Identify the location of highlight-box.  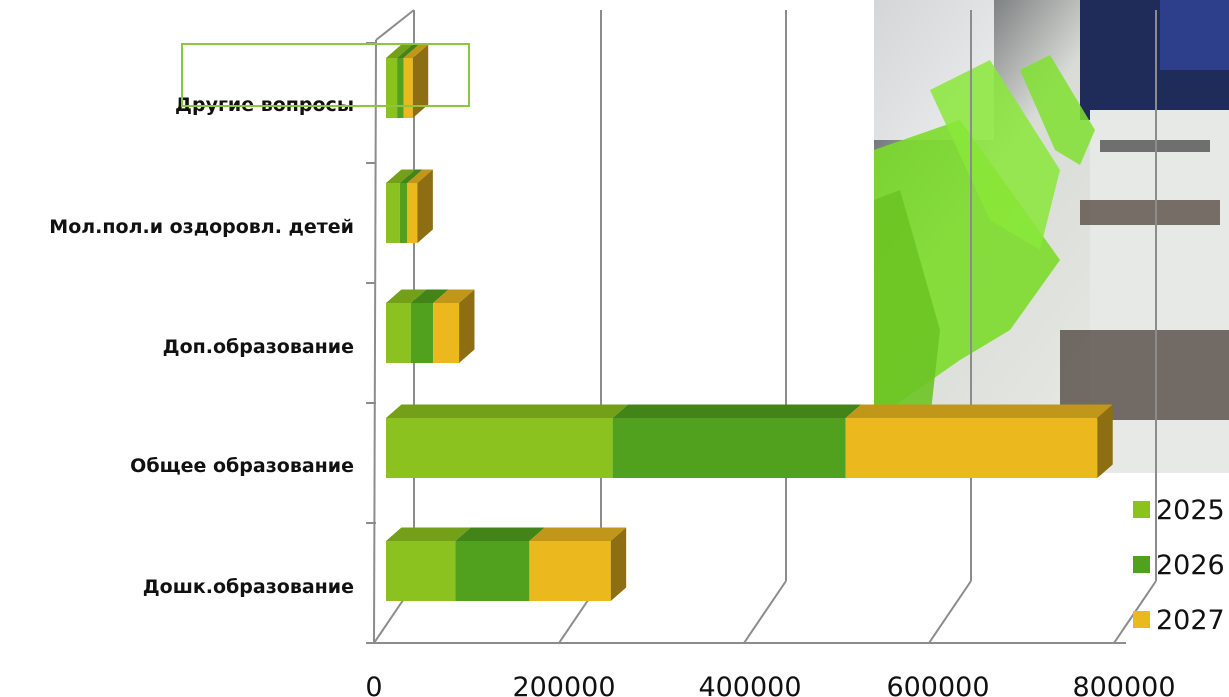
(325, 75).